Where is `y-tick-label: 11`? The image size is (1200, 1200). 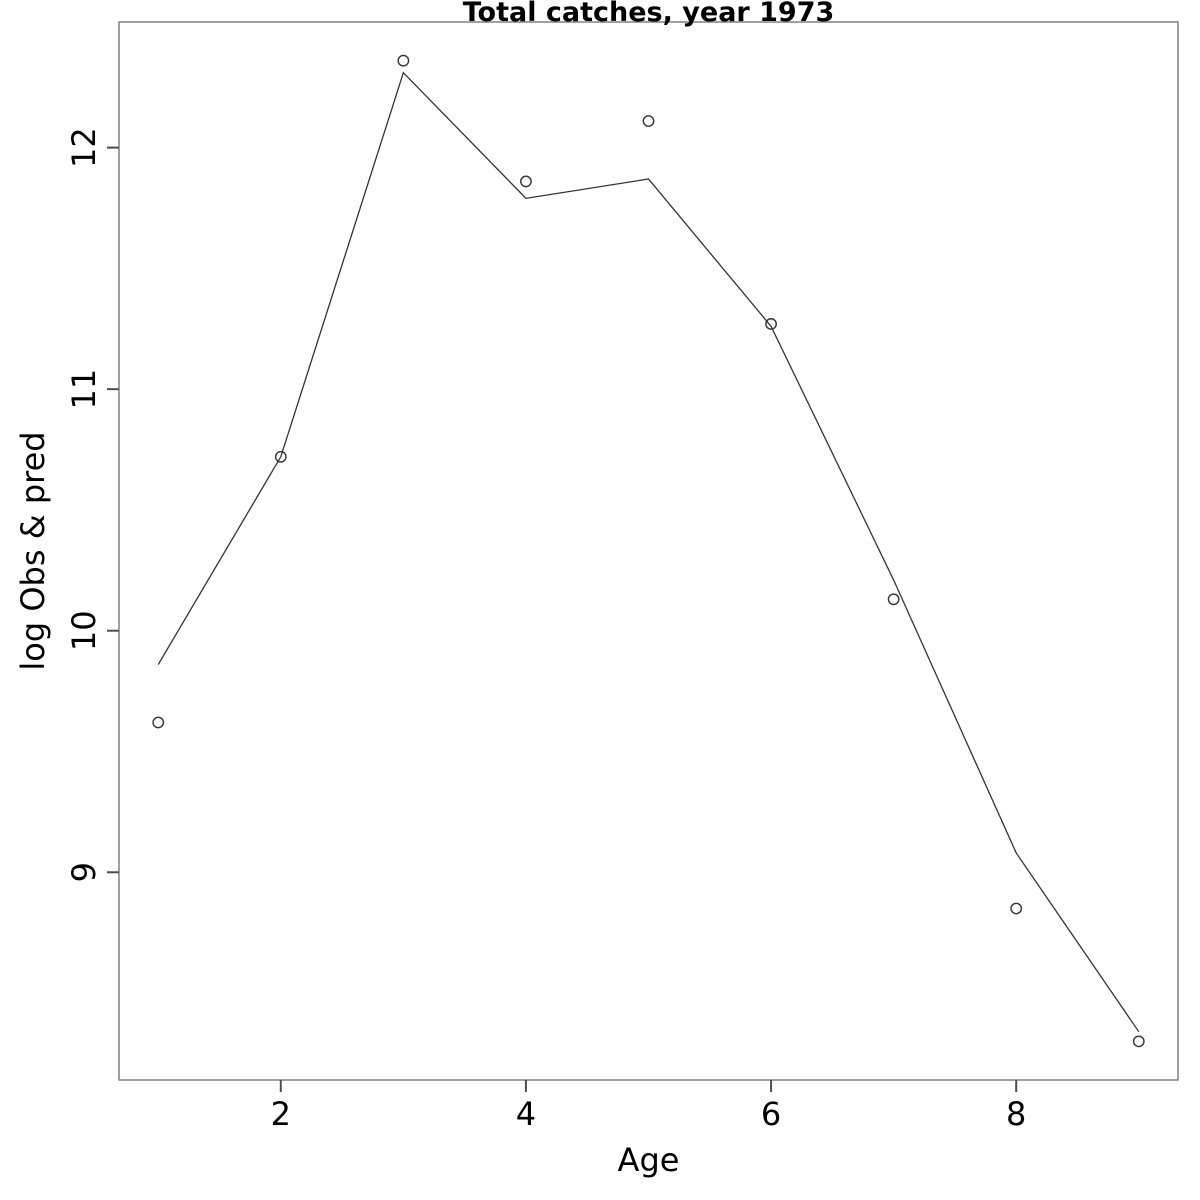 y-tick-label: 11 is located at coordinates (84, 389).